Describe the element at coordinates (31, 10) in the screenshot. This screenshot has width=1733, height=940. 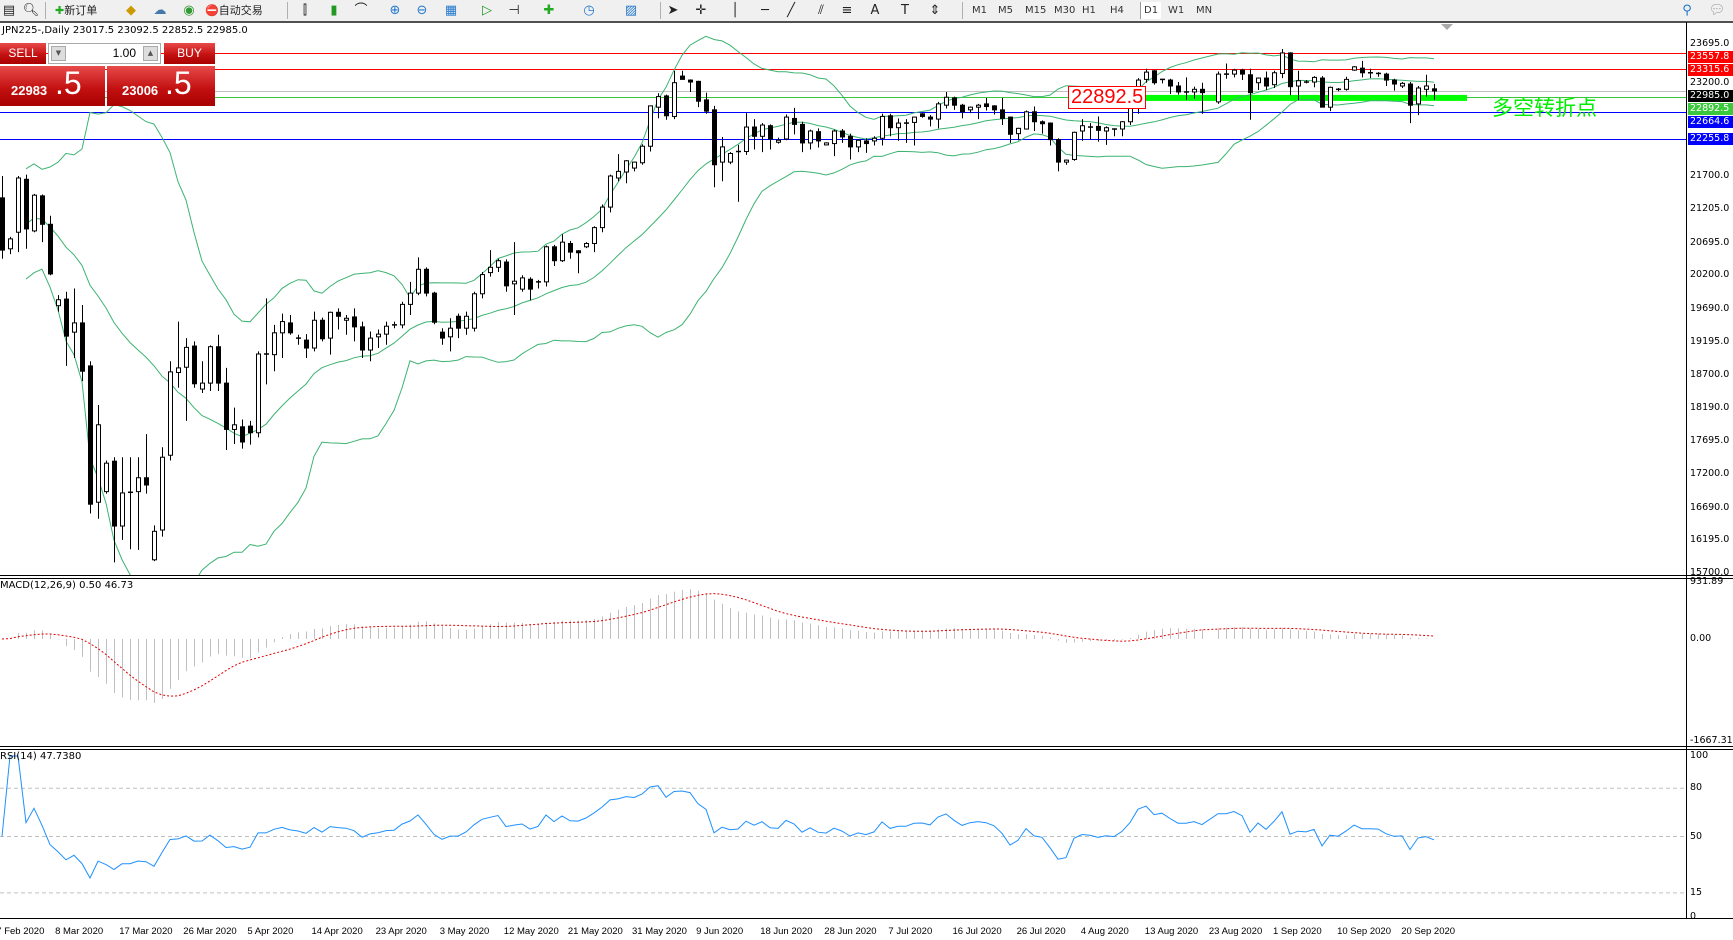
I see `zoom-chart-icon: 🔍︎` at that location.